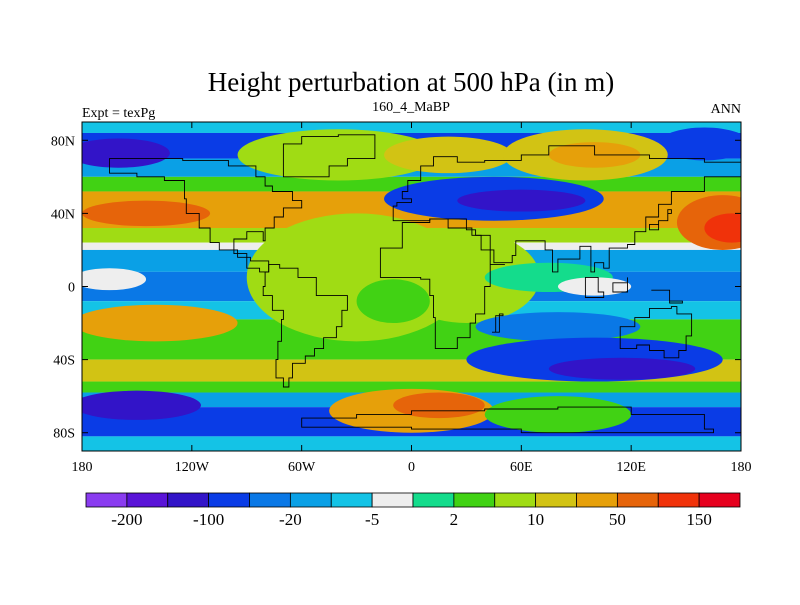  What do you see at coordinates (64, 434) in the screenshot?
I see `y-tick-label-4: 80S` at bounding box center [64, 434].